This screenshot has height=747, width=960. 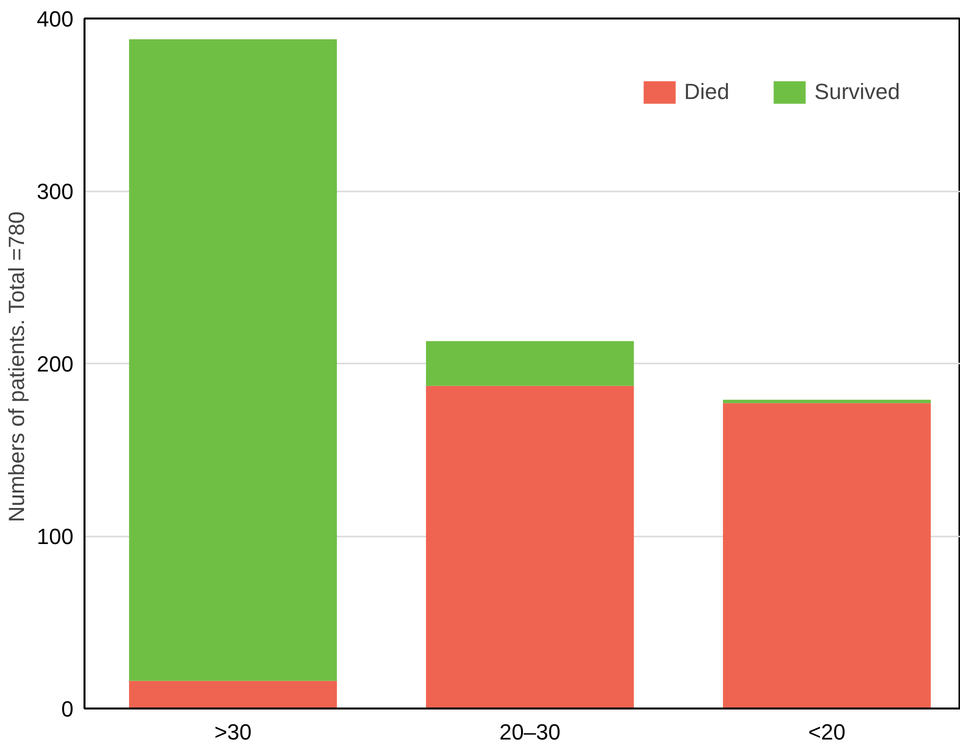 What do you see at coordinates (67, 709) in the screenshot?
I see `y-tick-label: 0` at bounding box center [67, 709].